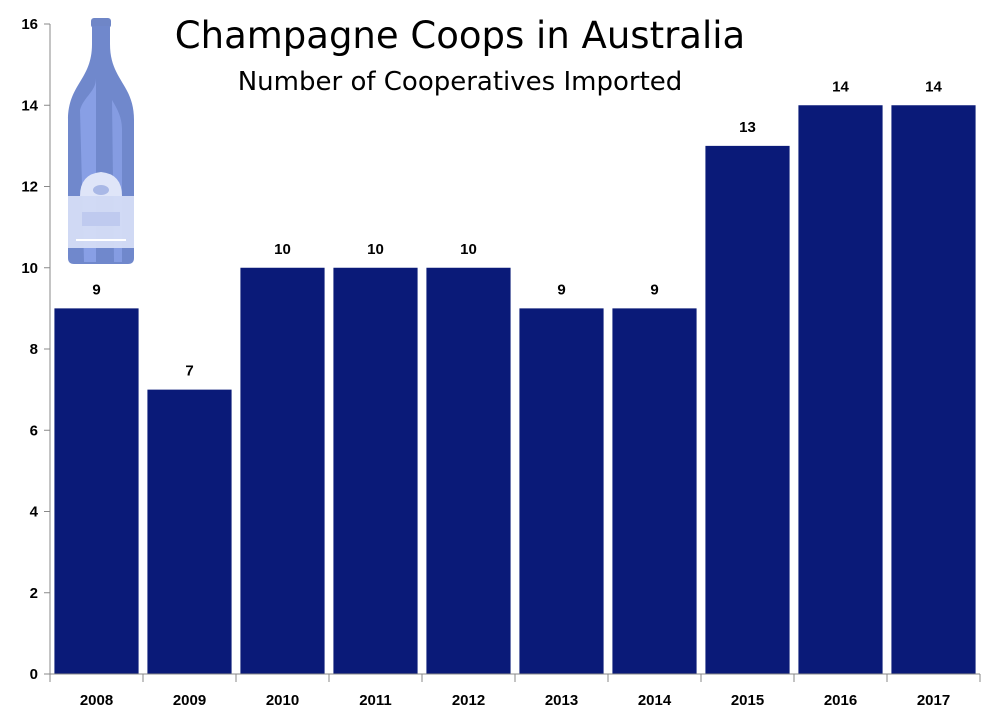 The width and height of the screenshot is (1000, 725). I want to click on y-tick-label: 12, so click(29, 187).